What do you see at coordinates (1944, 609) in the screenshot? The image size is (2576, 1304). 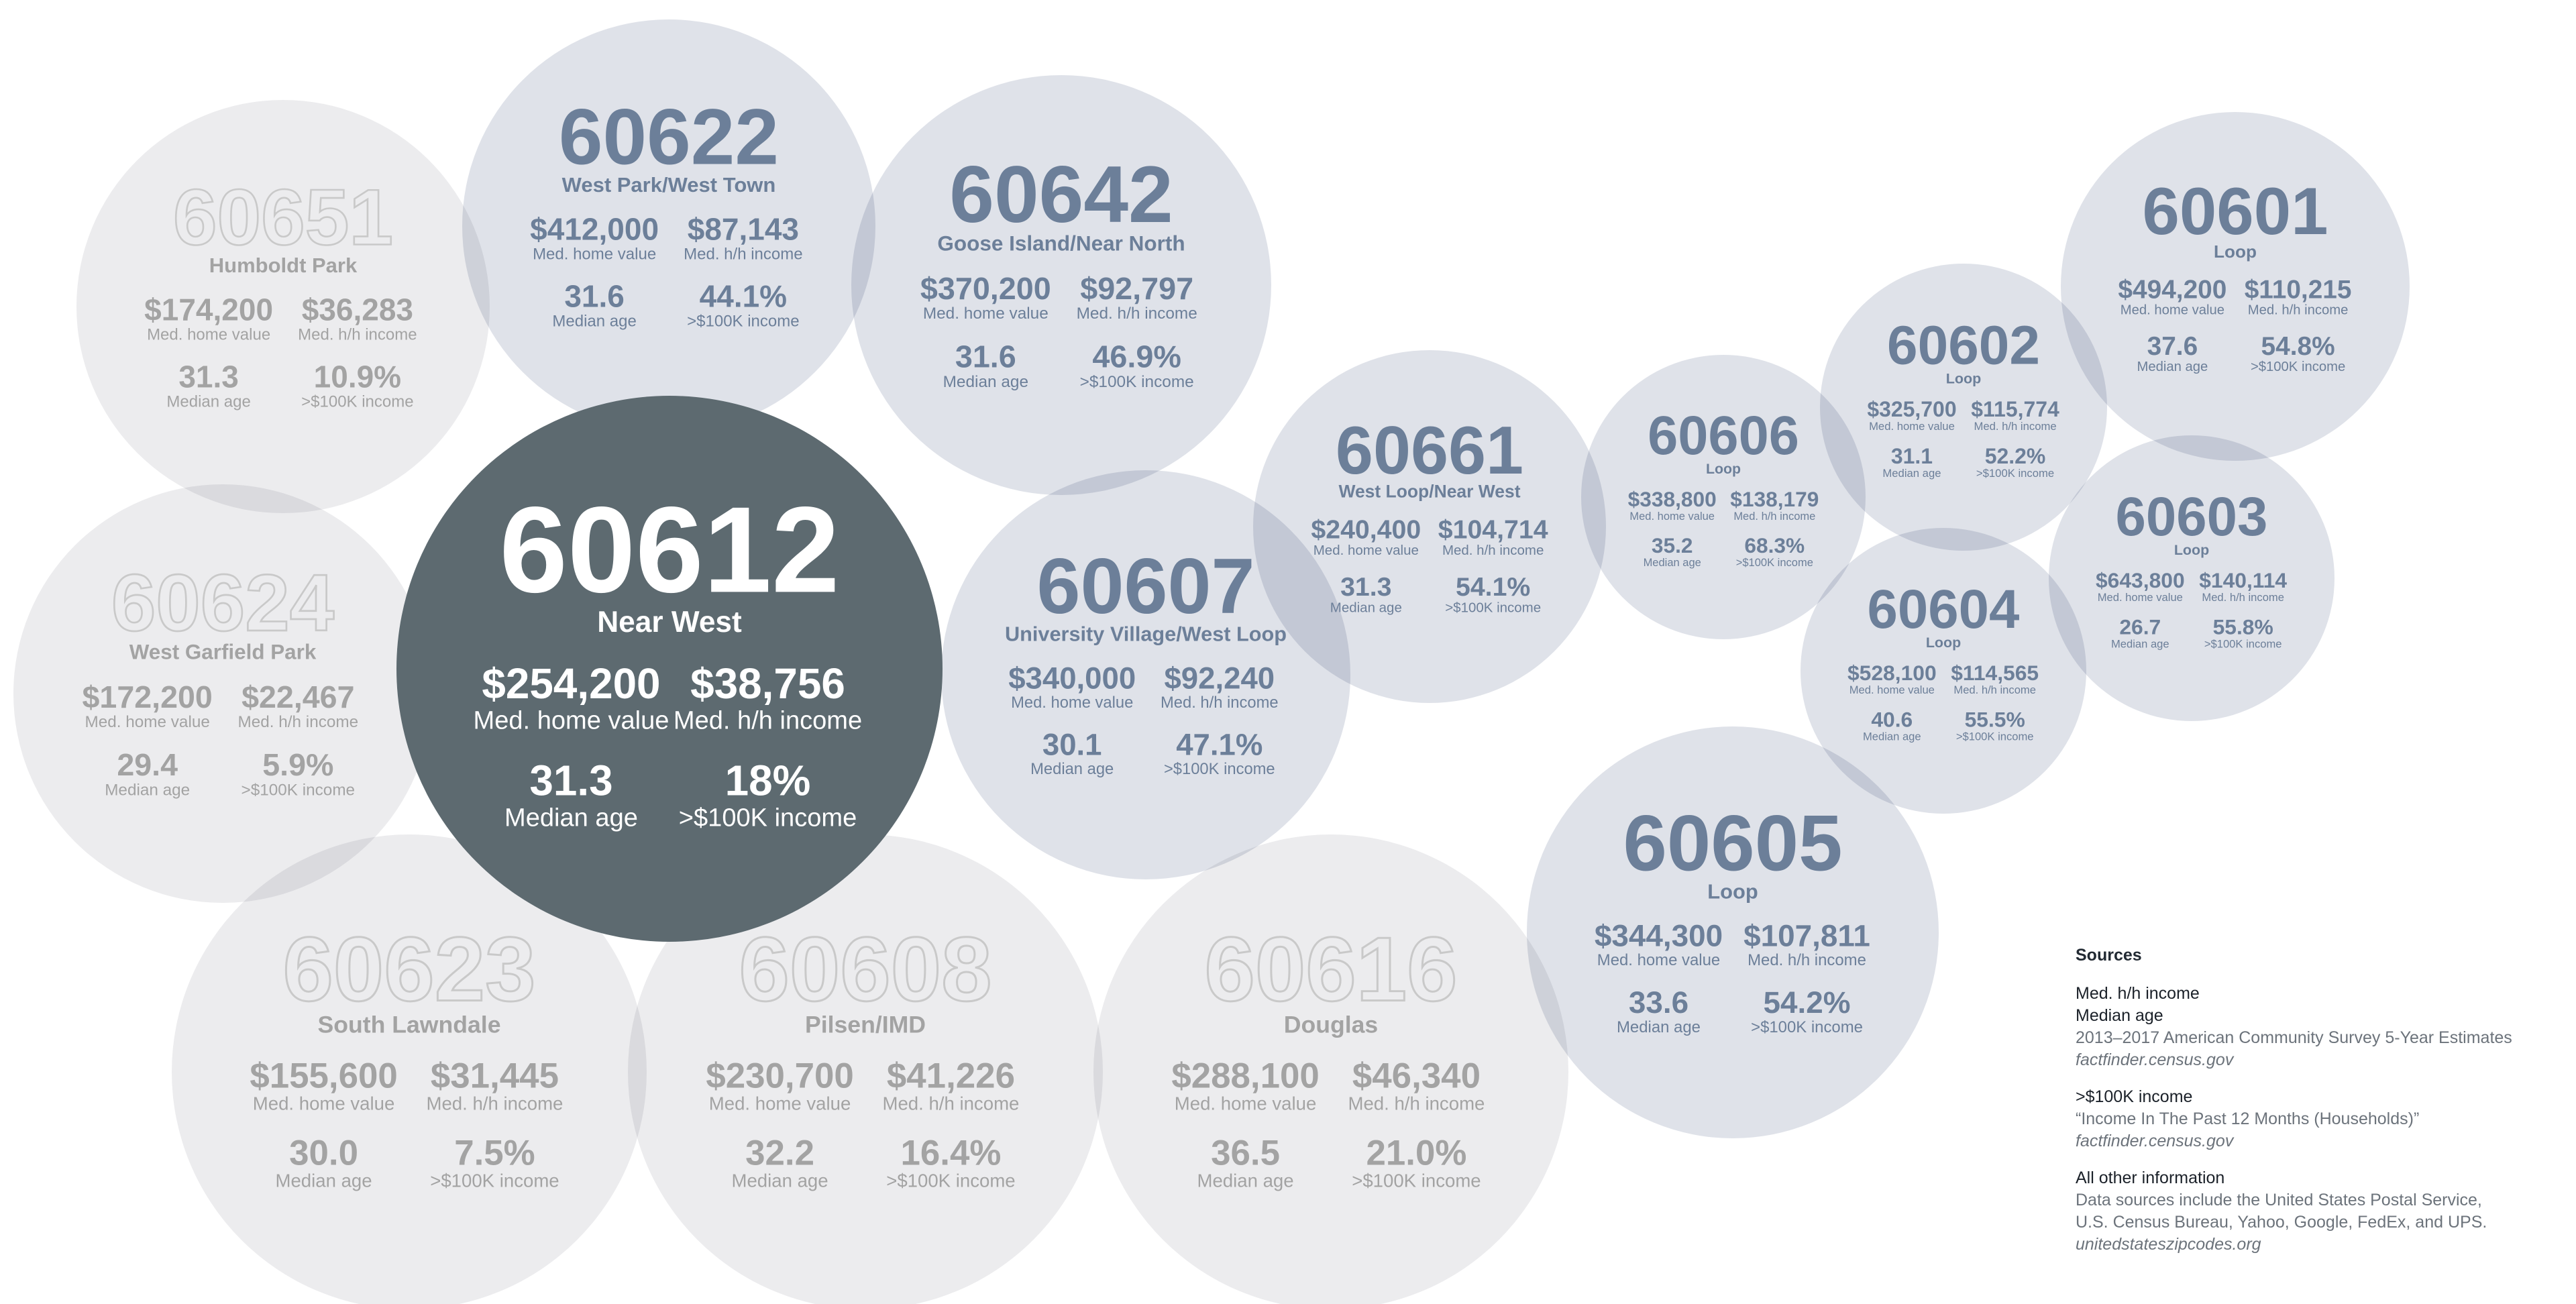 I see `zip-code-label: 60604` at bounding box center [1944, 609].